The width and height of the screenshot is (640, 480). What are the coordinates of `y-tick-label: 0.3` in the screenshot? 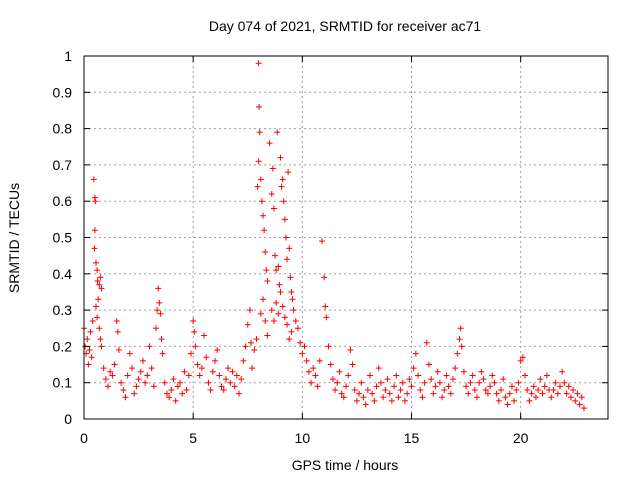 It's located at (63, 310).